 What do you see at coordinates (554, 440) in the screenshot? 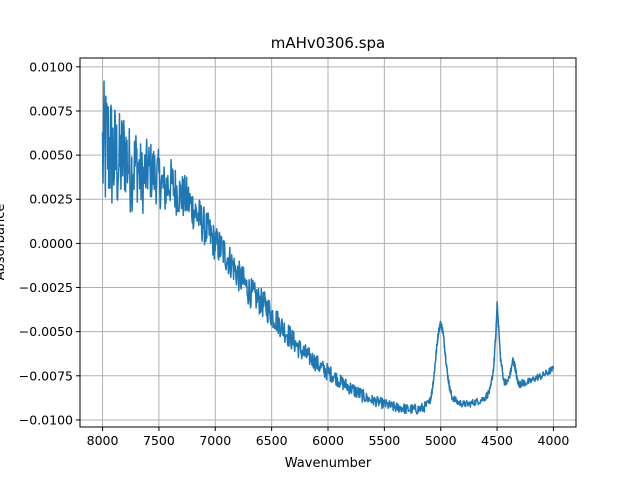
I see `x-tick-label: 4000` at bounding box center [554, 440].